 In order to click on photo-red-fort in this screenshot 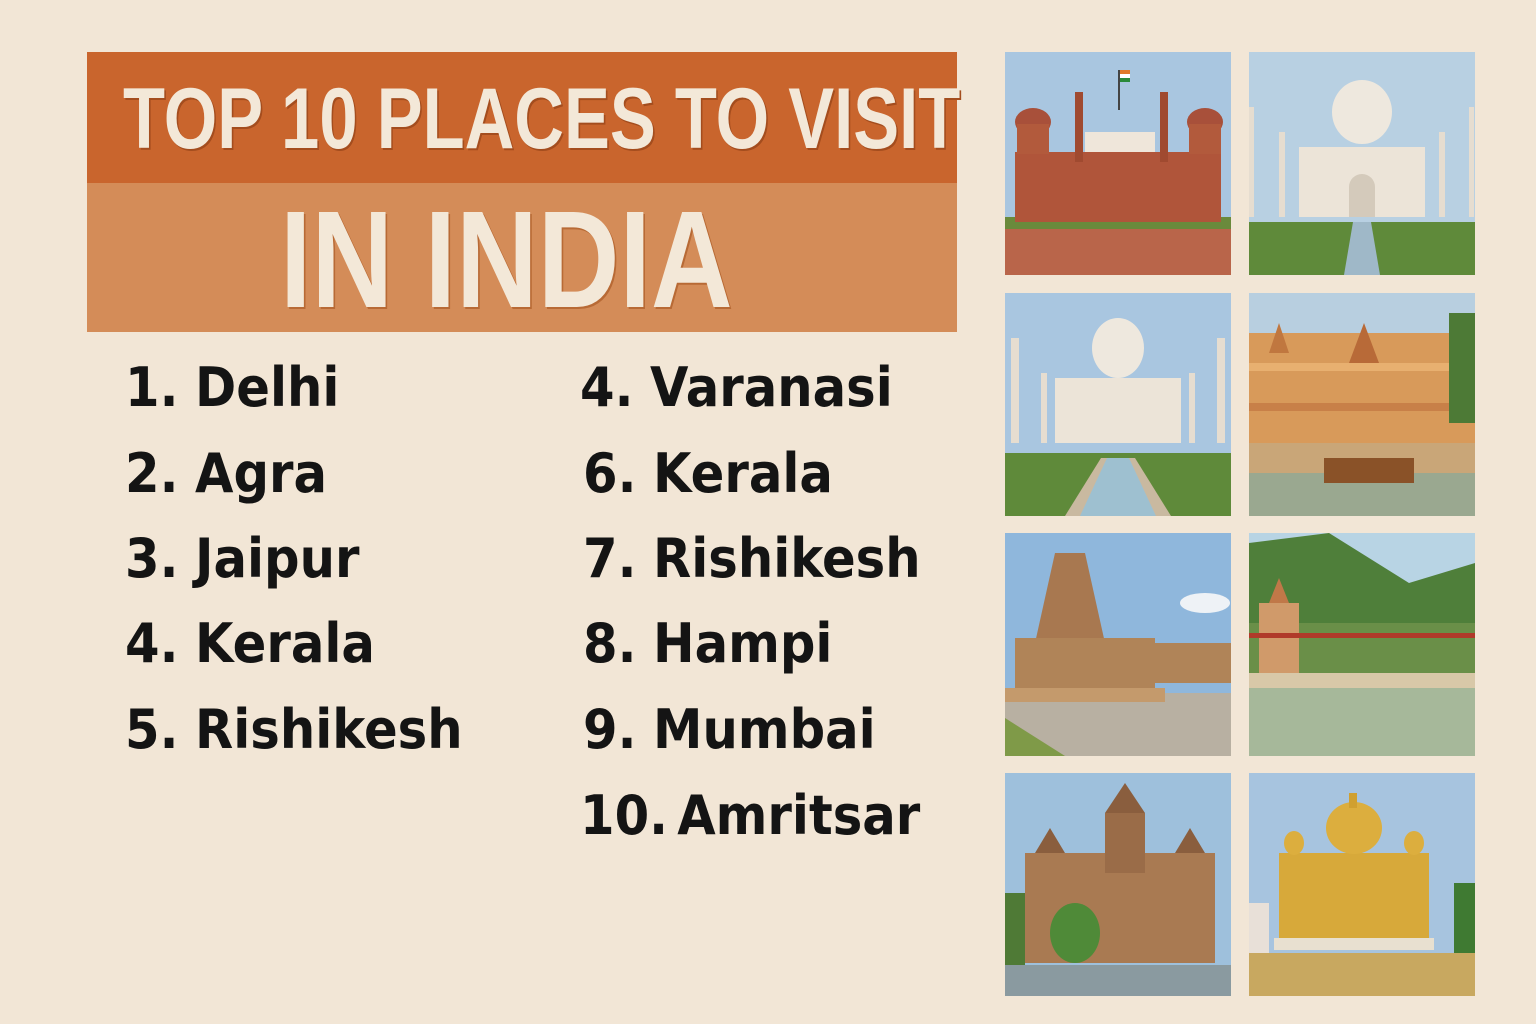, I will do `click(1118, 163)`.